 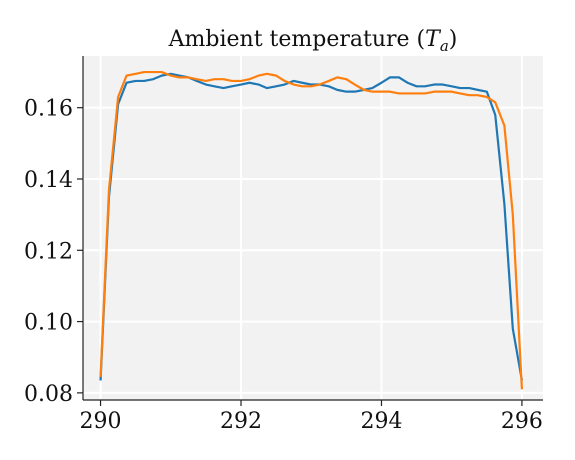 What do you see at coordinates (48, 251) in the screenshot?
I see `y-tick-label: 0.12` at bounding box center [48, 251].